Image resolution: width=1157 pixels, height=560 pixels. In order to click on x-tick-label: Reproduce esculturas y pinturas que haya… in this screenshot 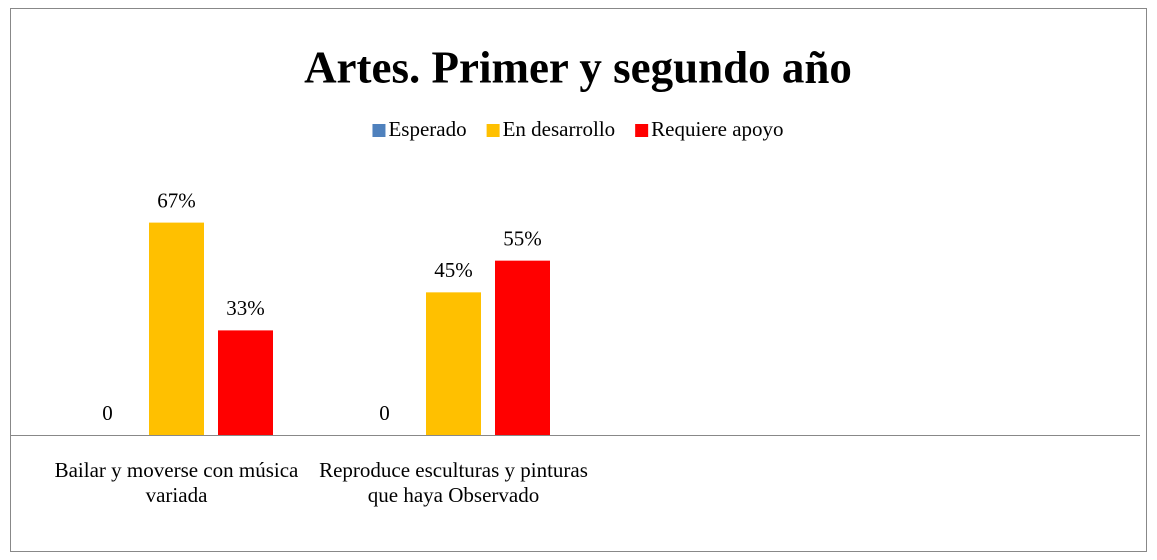, I will do `click(453, 482)`.